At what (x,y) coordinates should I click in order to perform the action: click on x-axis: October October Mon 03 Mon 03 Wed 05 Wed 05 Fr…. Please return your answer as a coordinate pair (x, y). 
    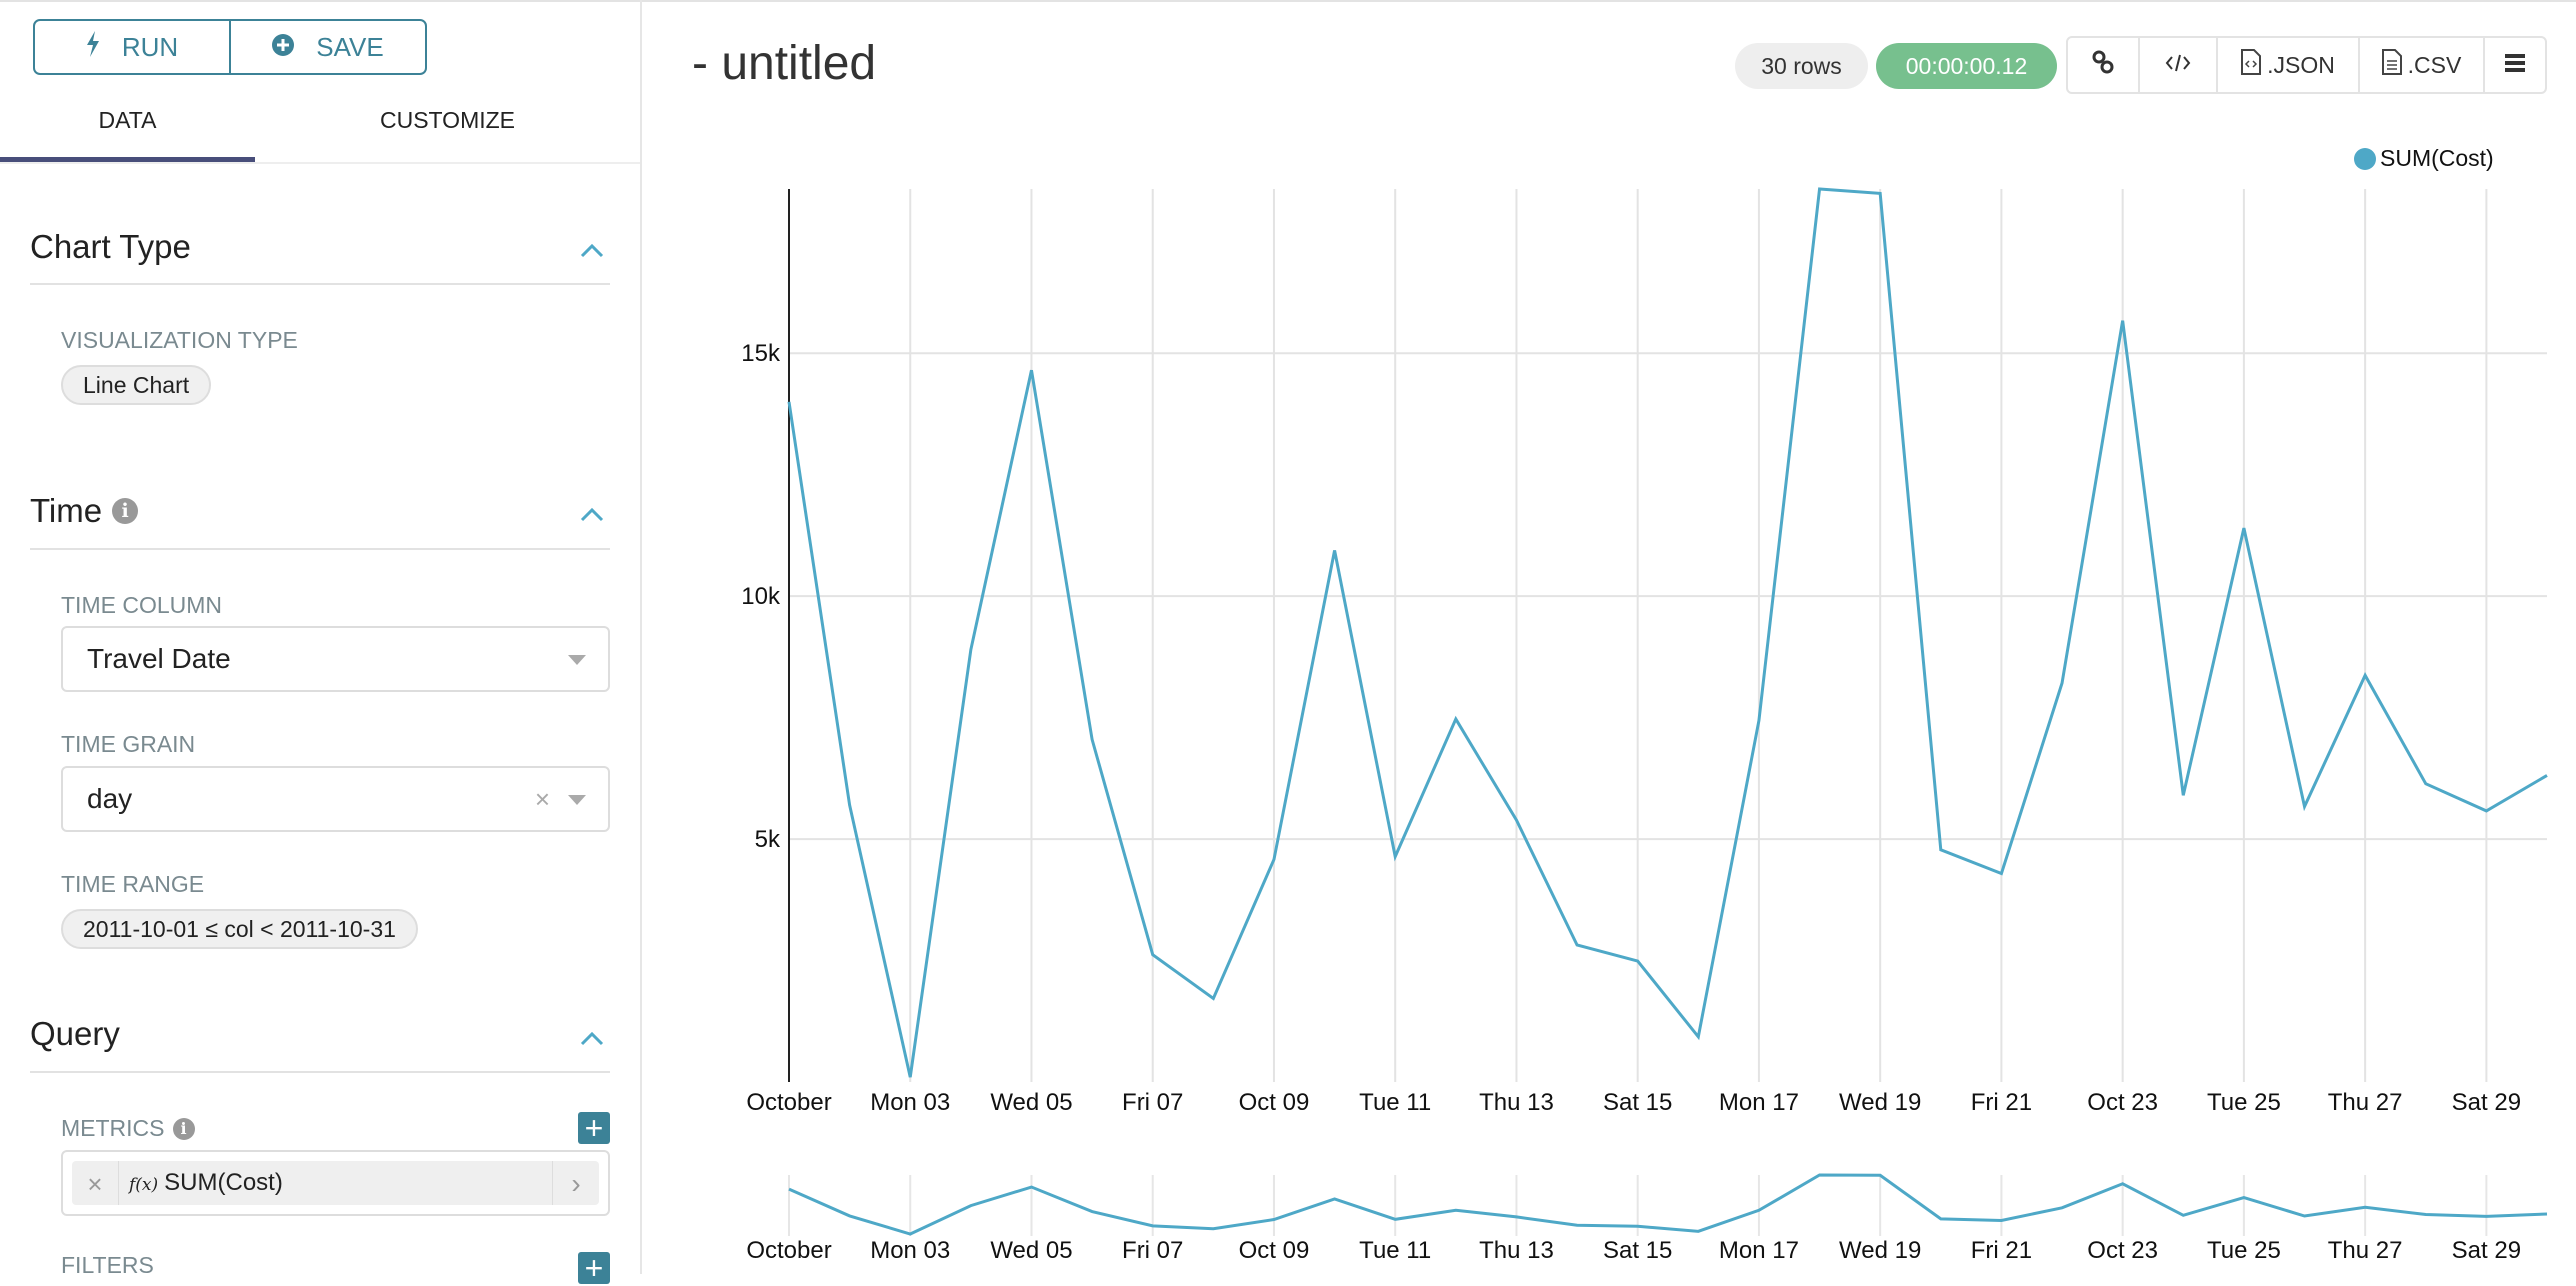
    Looking at the image, I should click on (1633, 1176).